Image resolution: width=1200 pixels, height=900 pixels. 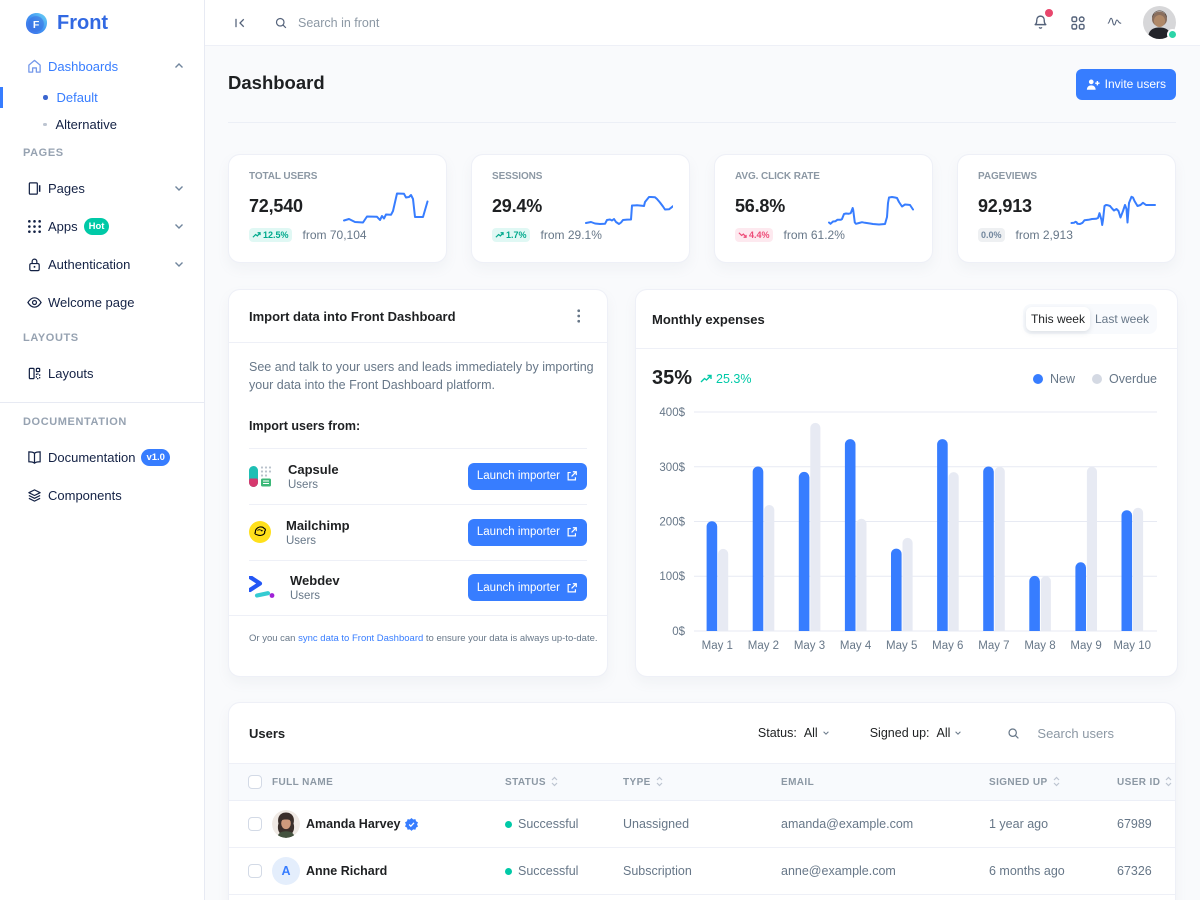 I want to click on svg-text: 0$, so click(x=678, y=632).